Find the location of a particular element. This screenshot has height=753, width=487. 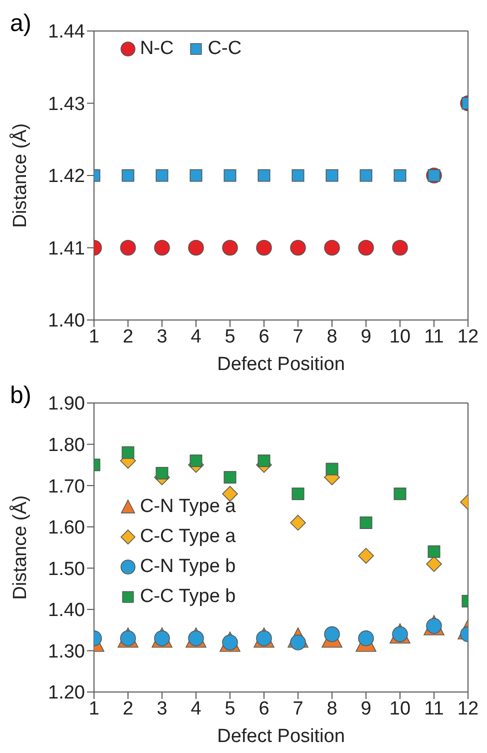

y-tick-label: 1.60 is located at coordinates (66, 528).